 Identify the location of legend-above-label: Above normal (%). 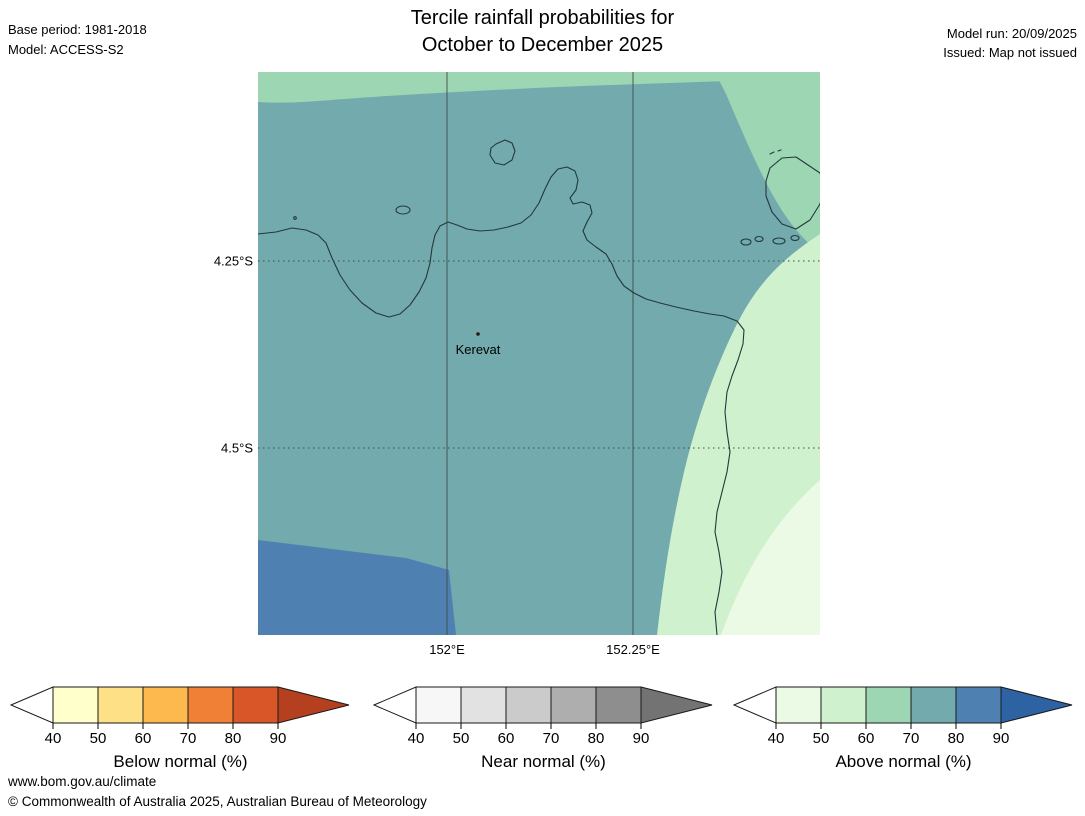
(903, 761).